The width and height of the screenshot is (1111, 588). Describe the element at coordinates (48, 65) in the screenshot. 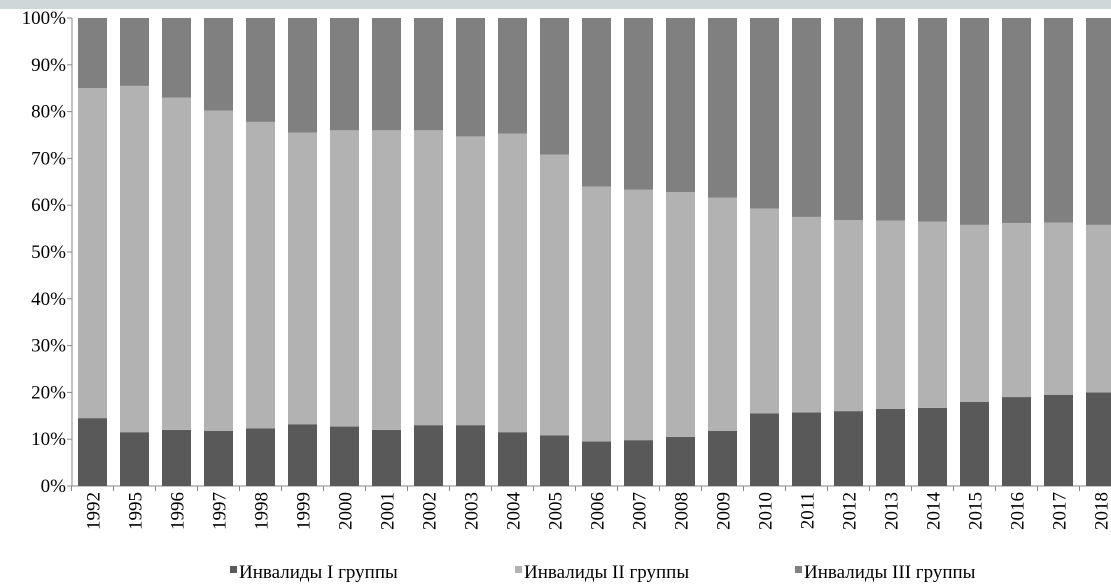

I see `y-tick-label: 90%` at that location.